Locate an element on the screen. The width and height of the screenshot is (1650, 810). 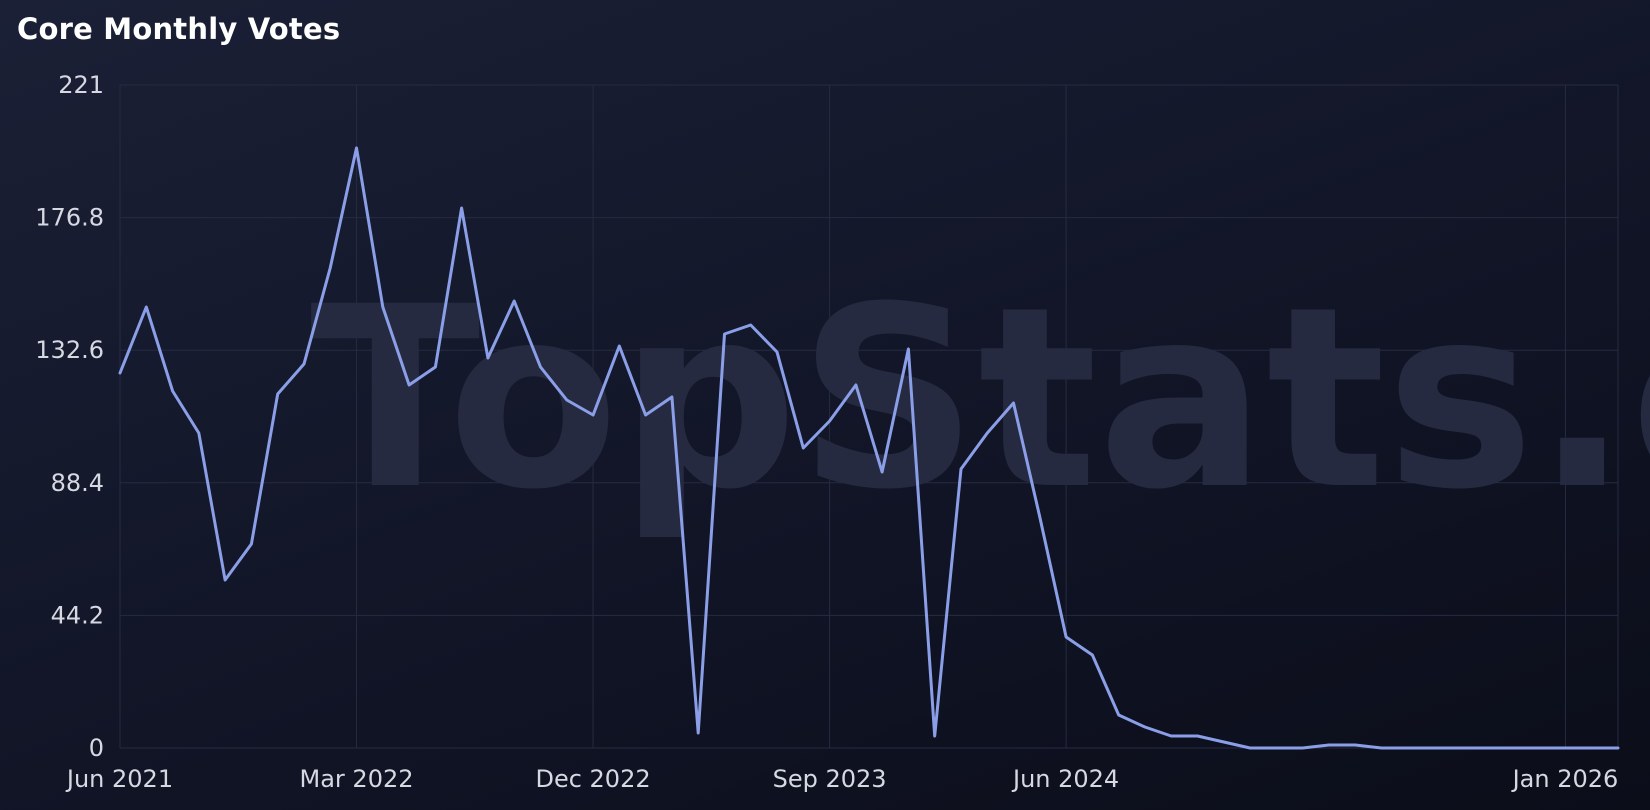
x-tick-label: Jun 2024 is located at coordinates (1065, 779).